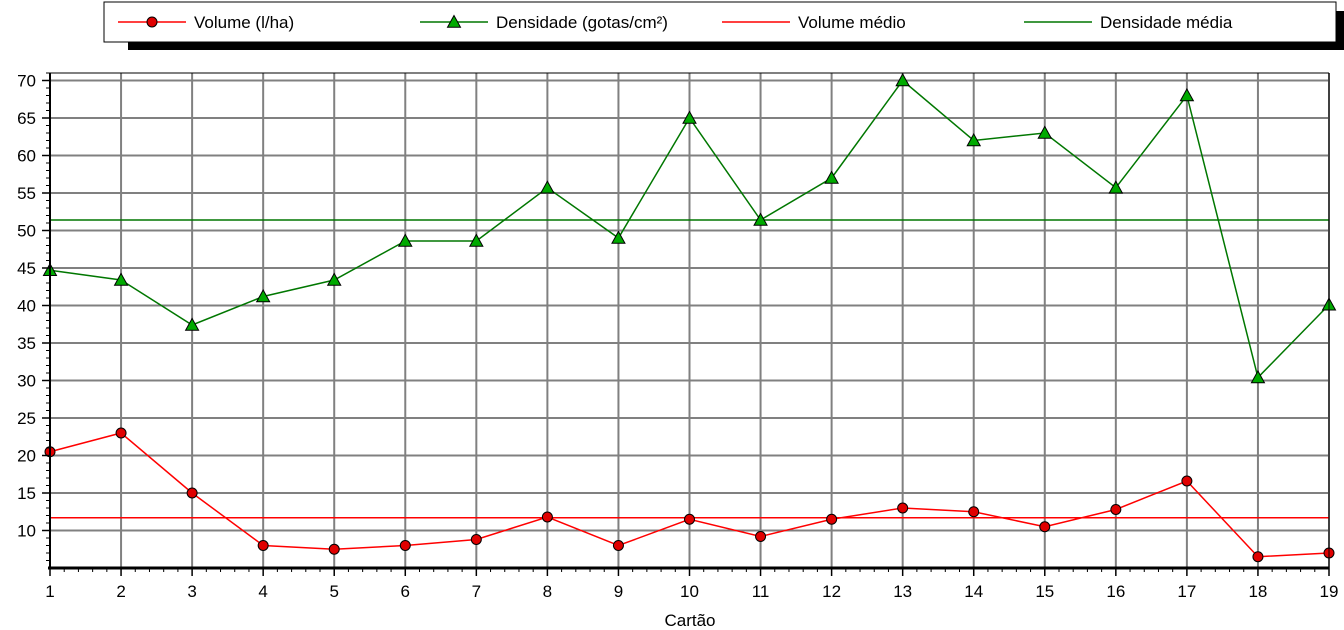 The image size is (1344, 630). What do you see at coordinates (1257, 591) in the screenshot?
I see `x-tick-label: 18` at bounding box center [1257, 591].